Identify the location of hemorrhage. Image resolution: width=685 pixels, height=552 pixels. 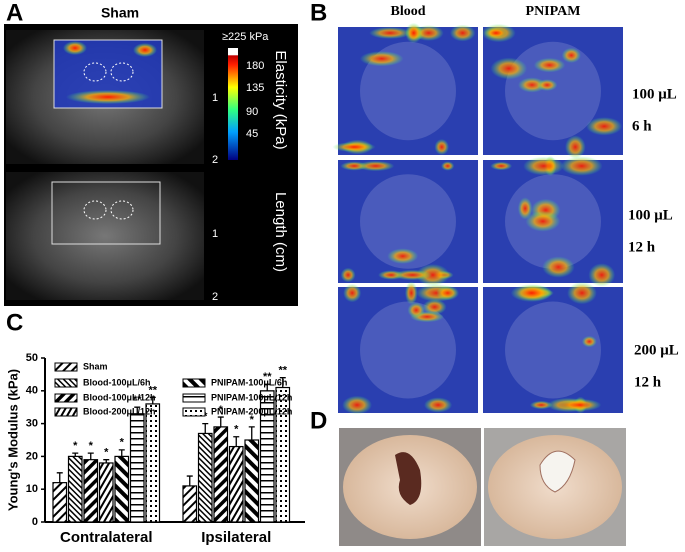
(408, 478).